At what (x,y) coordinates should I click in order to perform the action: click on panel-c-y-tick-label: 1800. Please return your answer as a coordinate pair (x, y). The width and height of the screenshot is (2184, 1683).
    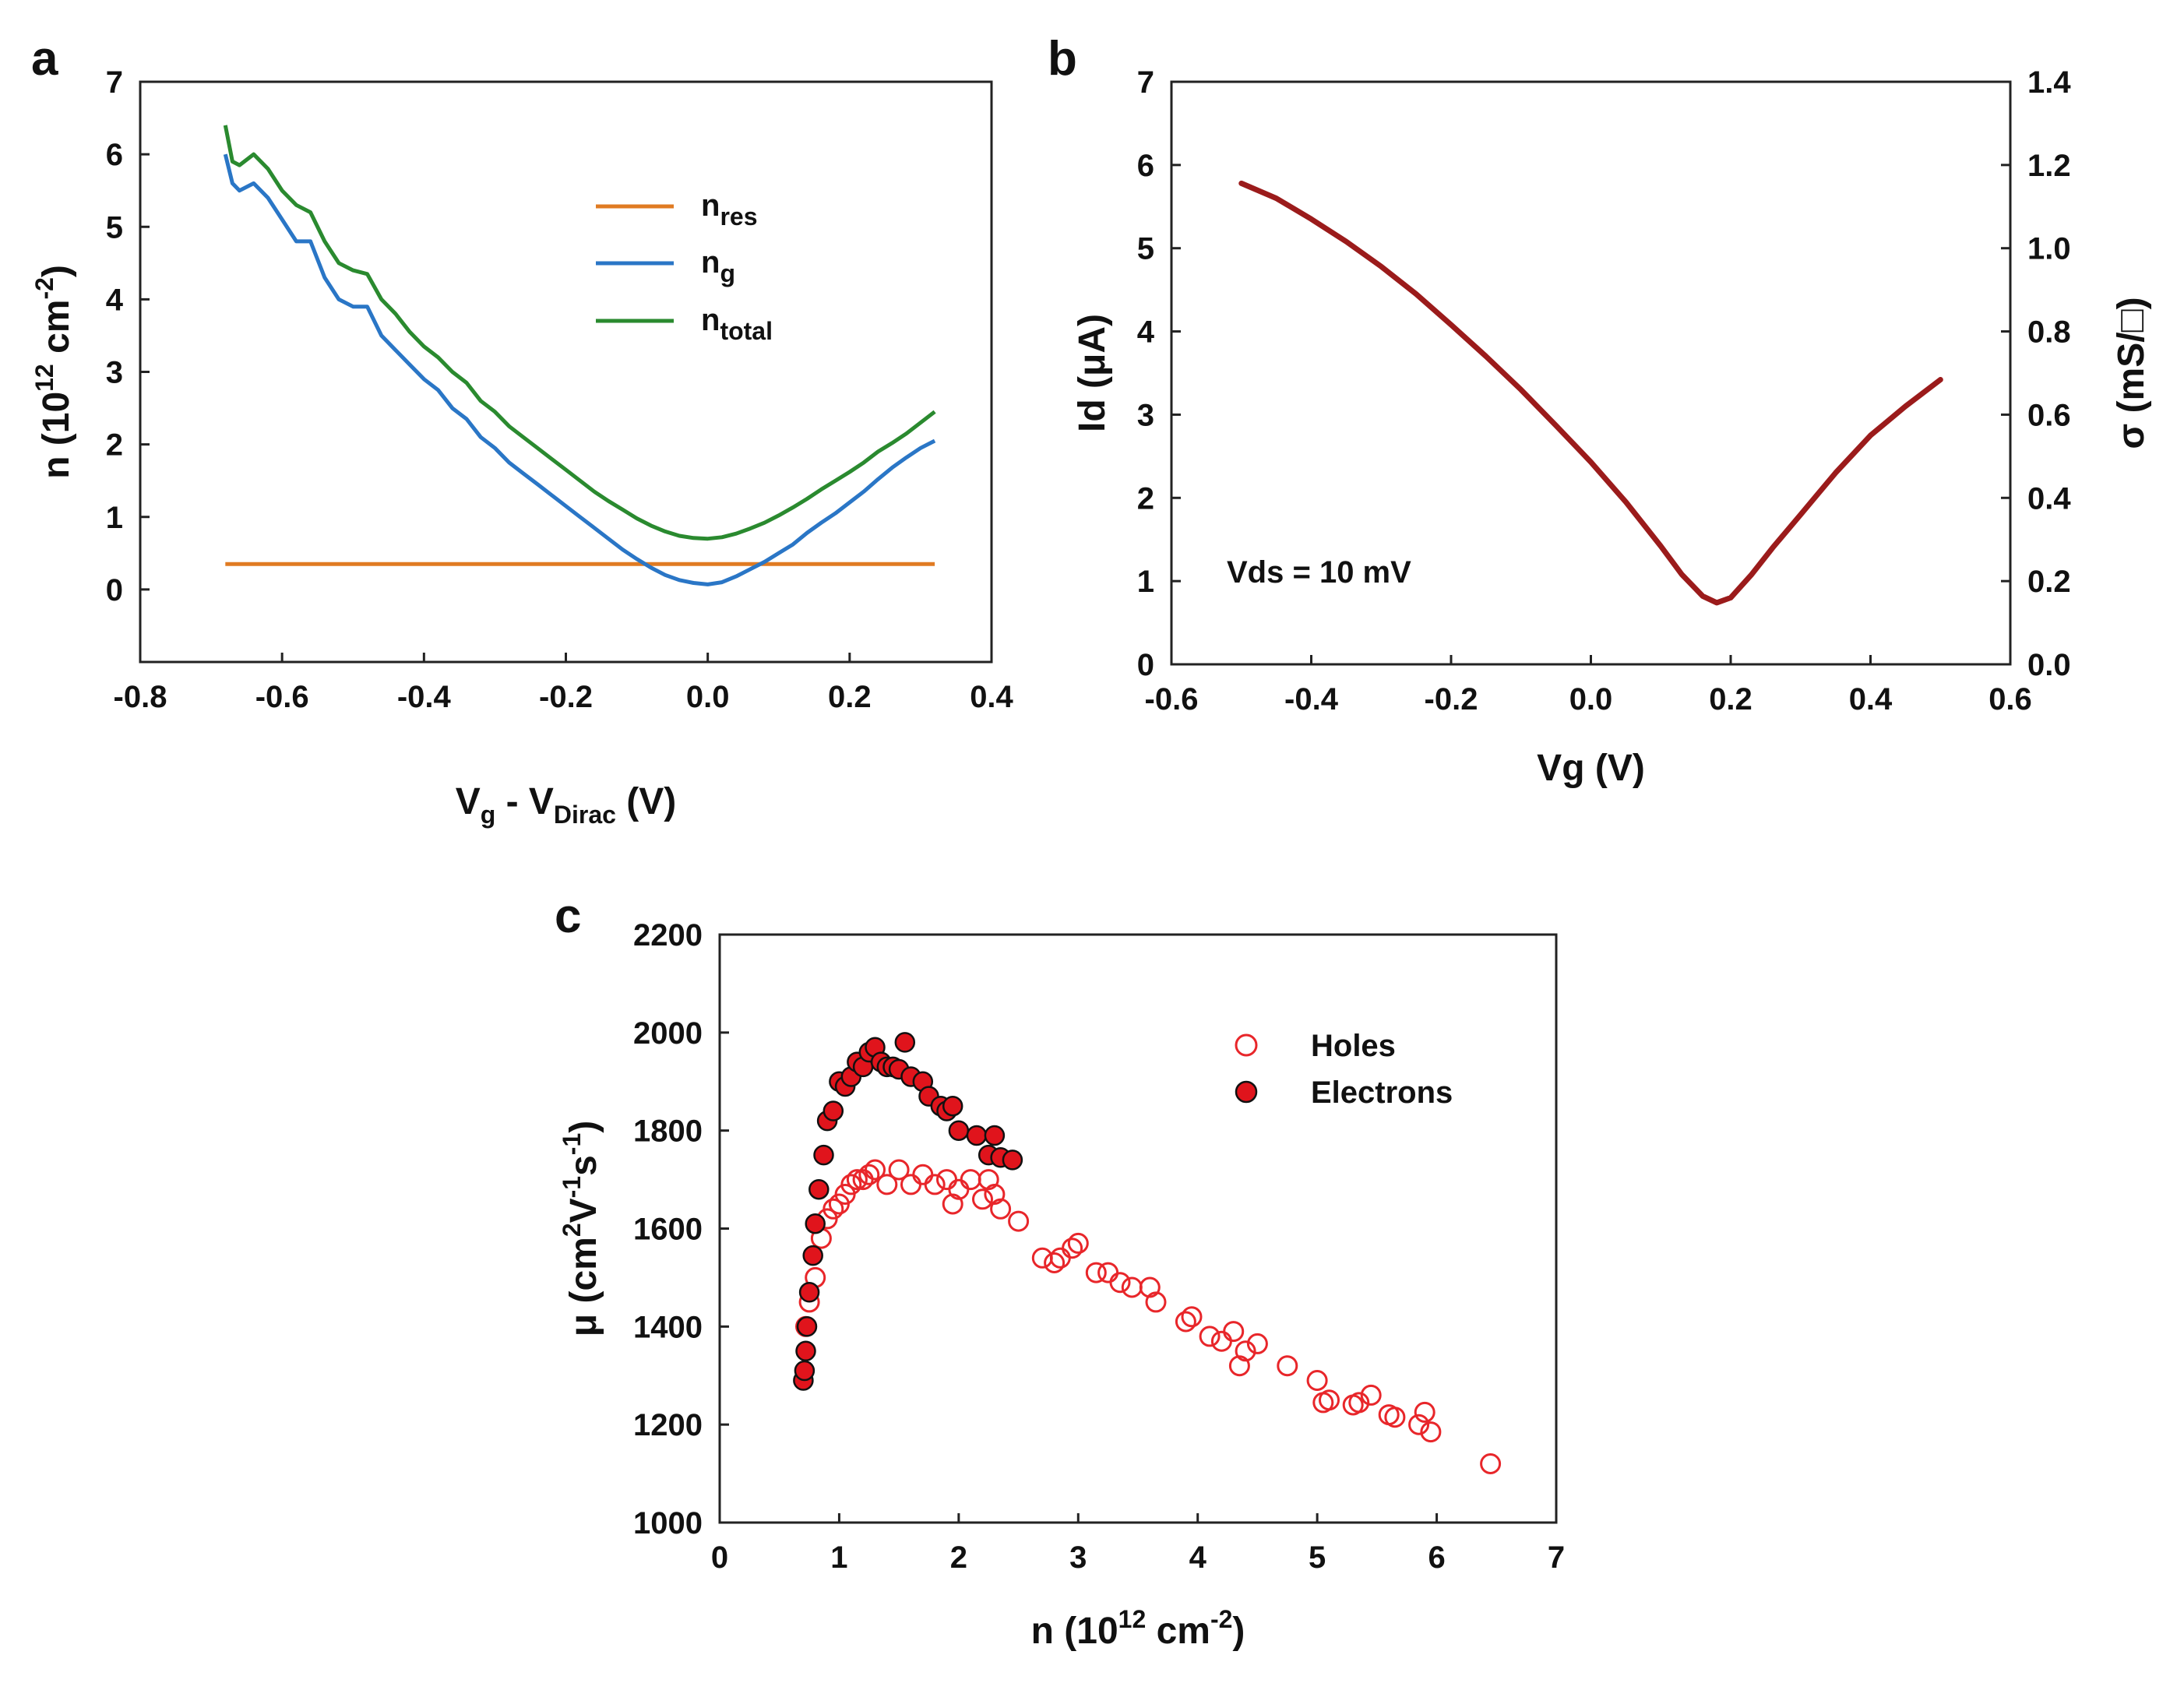
    Looking at the image, I should click on (668, 1131).